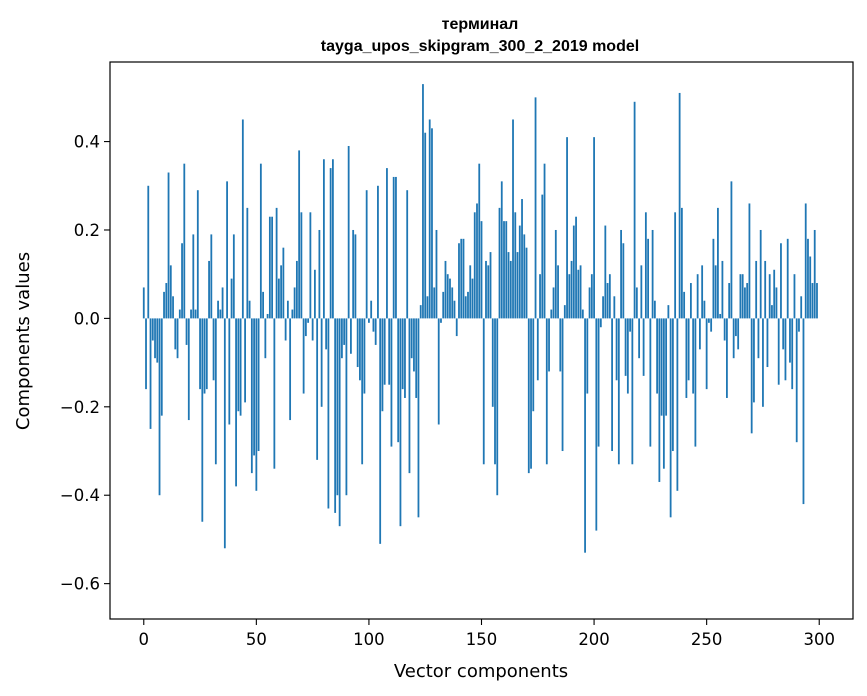 The image size is (867, 696). I want to click on x-axis-ticks: 0 50 100 150 200 250 300, so click(487, 634).